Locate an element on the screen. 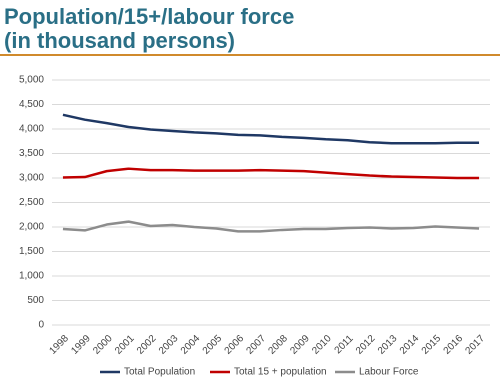 The width and height of the screenshot is (500, 387). x-tick-label: 2002 is located at coordinates (147, 345).